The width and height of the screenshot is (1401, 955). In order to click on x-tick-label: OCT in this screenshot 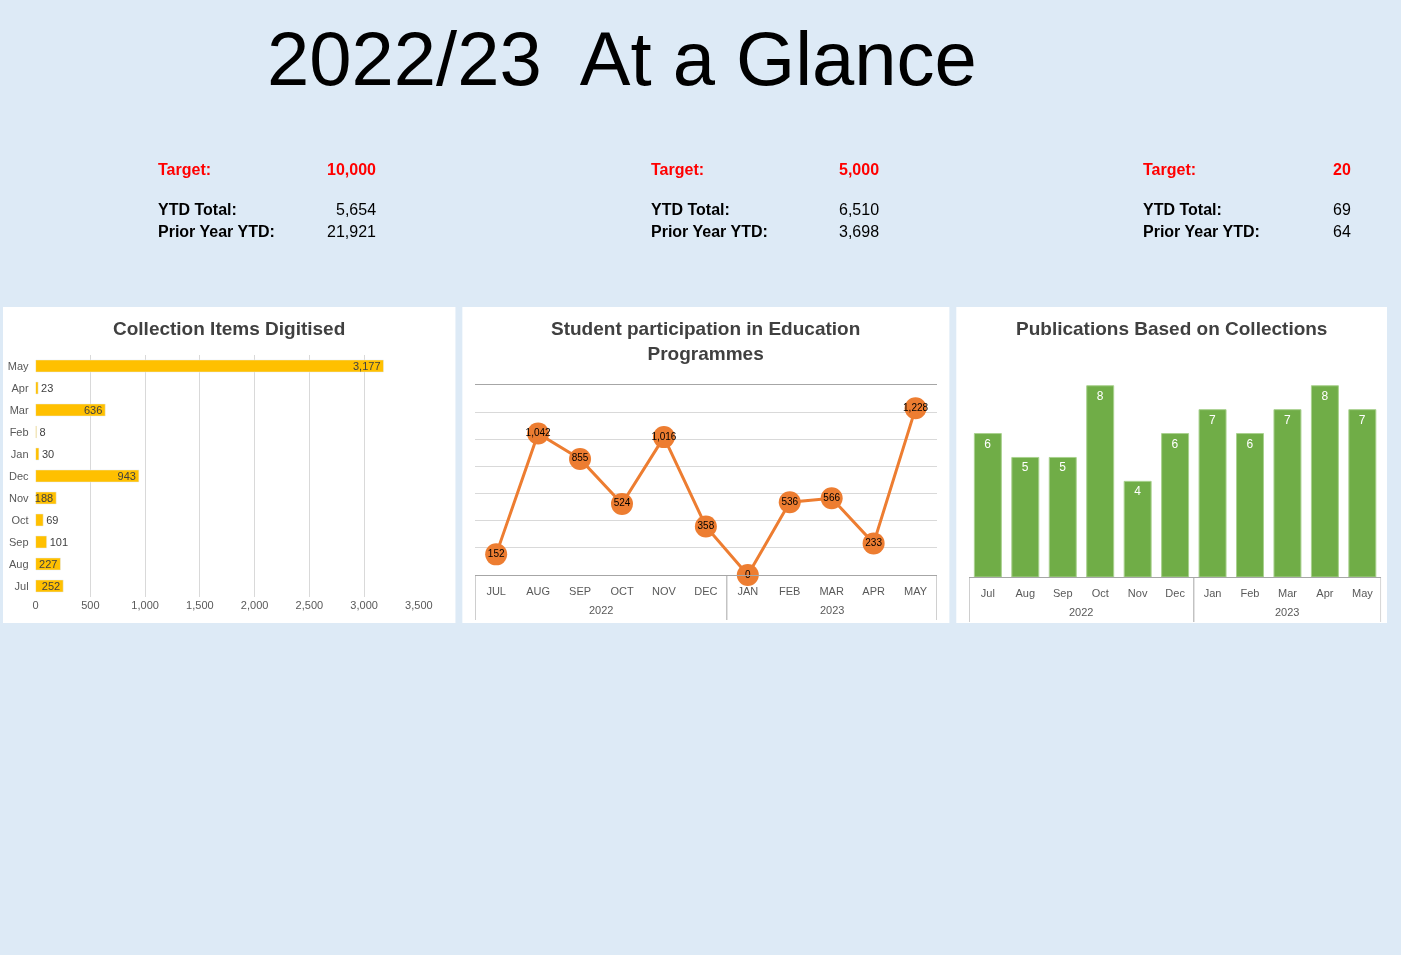, I will do `click(622, 591)`.